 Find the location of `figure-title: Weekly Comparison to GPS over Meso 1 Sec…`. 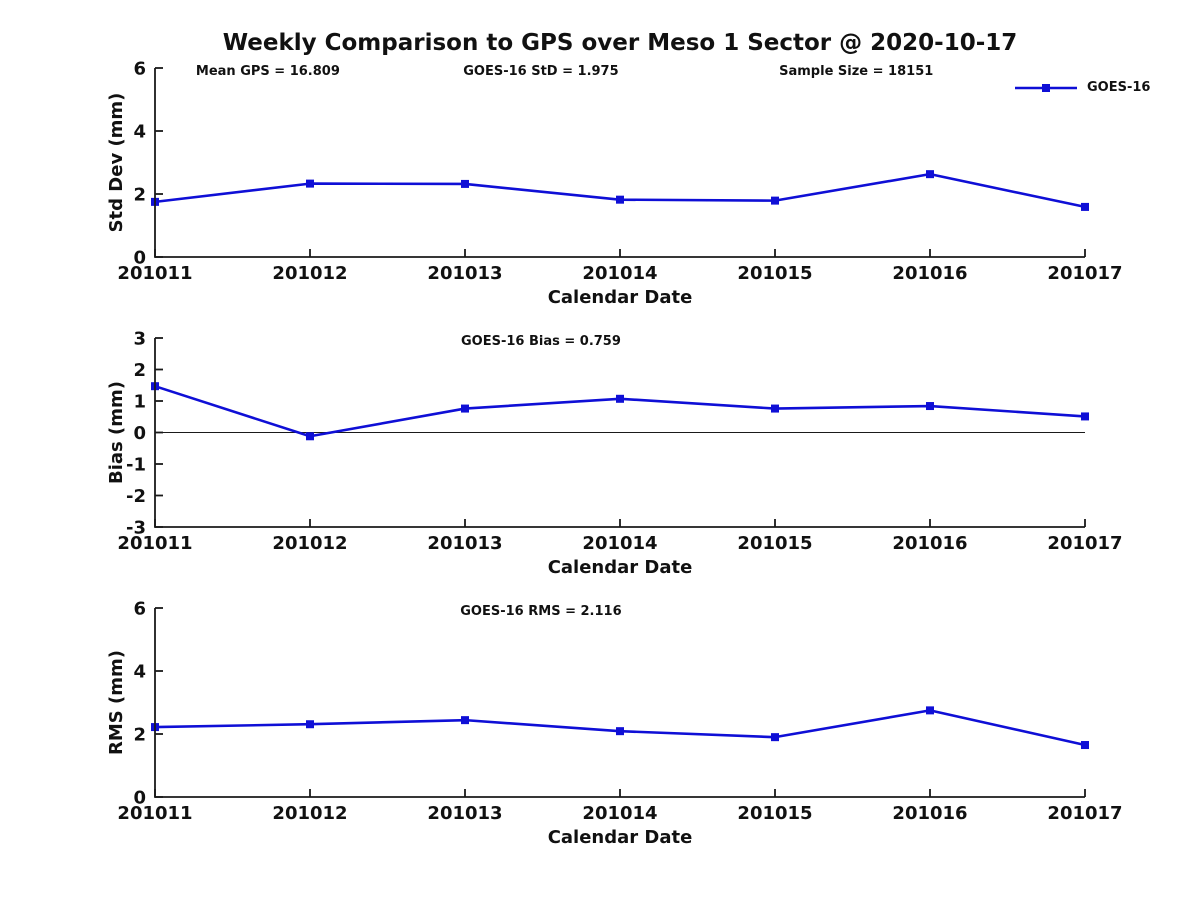

figure-title: Weekly Comparison to GPS over Meso 1 Sec… is located at coordinates (620, 43).